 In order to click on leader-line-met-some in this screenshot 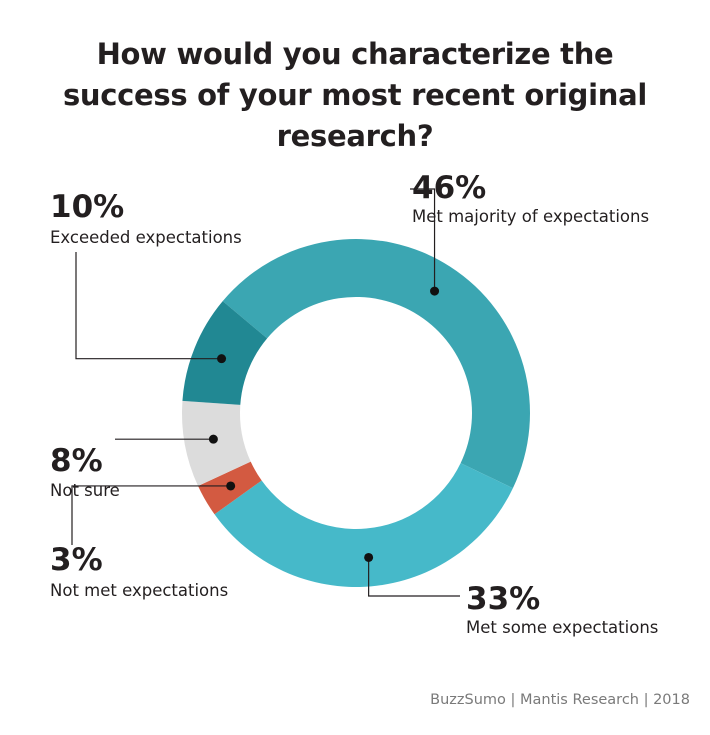, I will do `click(414, 577)`.